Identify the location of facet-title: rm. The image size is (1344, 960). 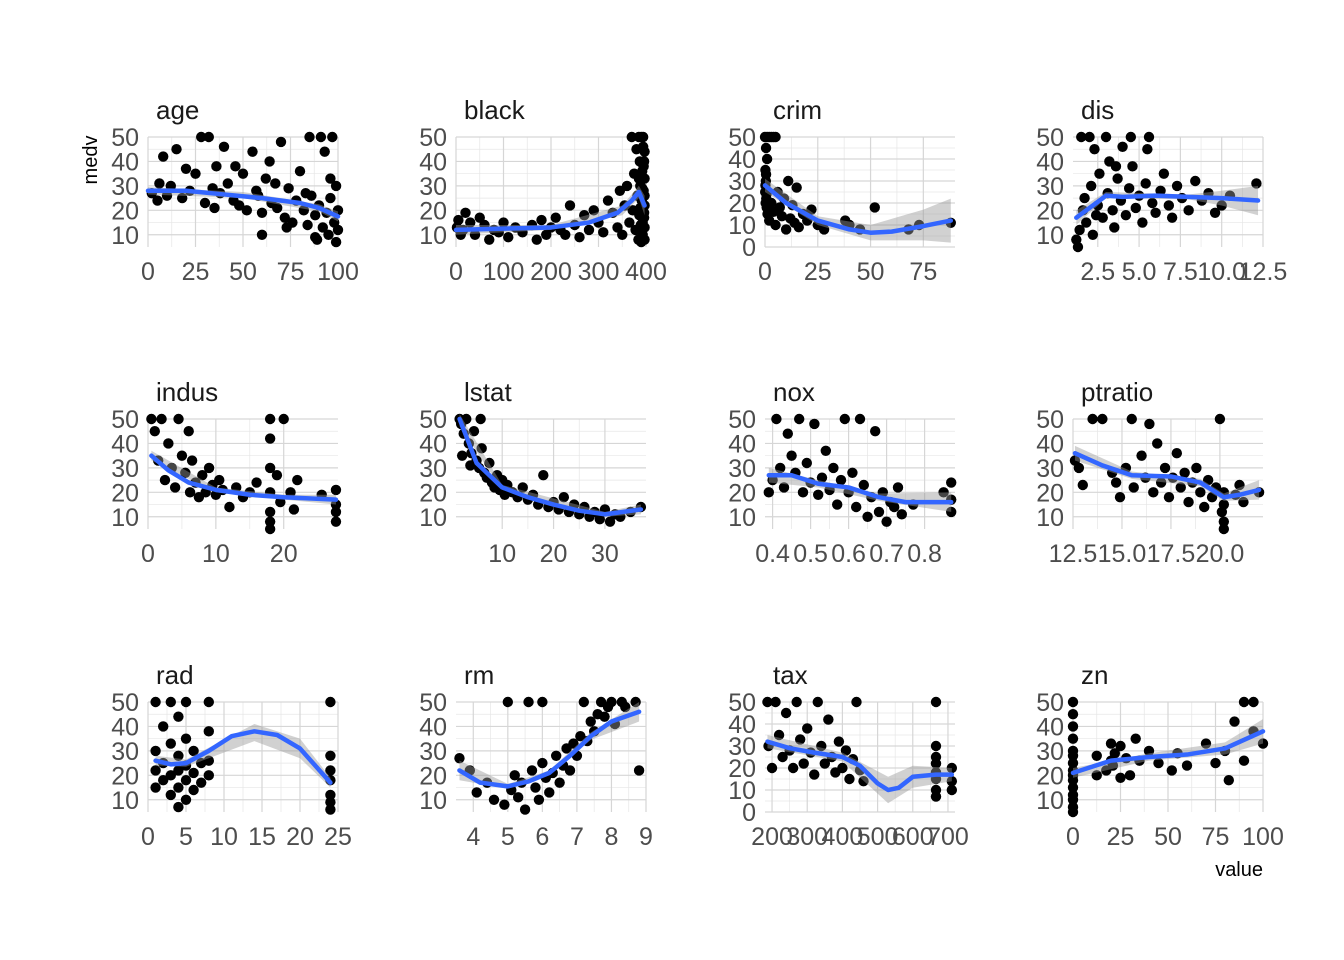
(479, 675).